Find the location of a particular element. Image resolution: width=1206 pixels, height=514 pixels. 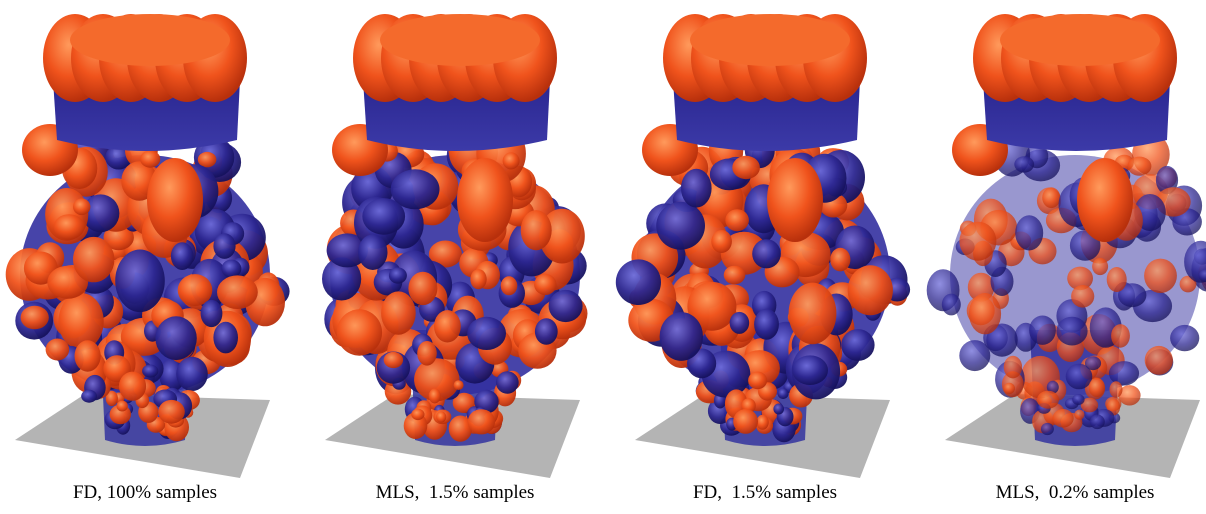

caption: MLS, 0.2% samples is located at coordinates (1075, 492).